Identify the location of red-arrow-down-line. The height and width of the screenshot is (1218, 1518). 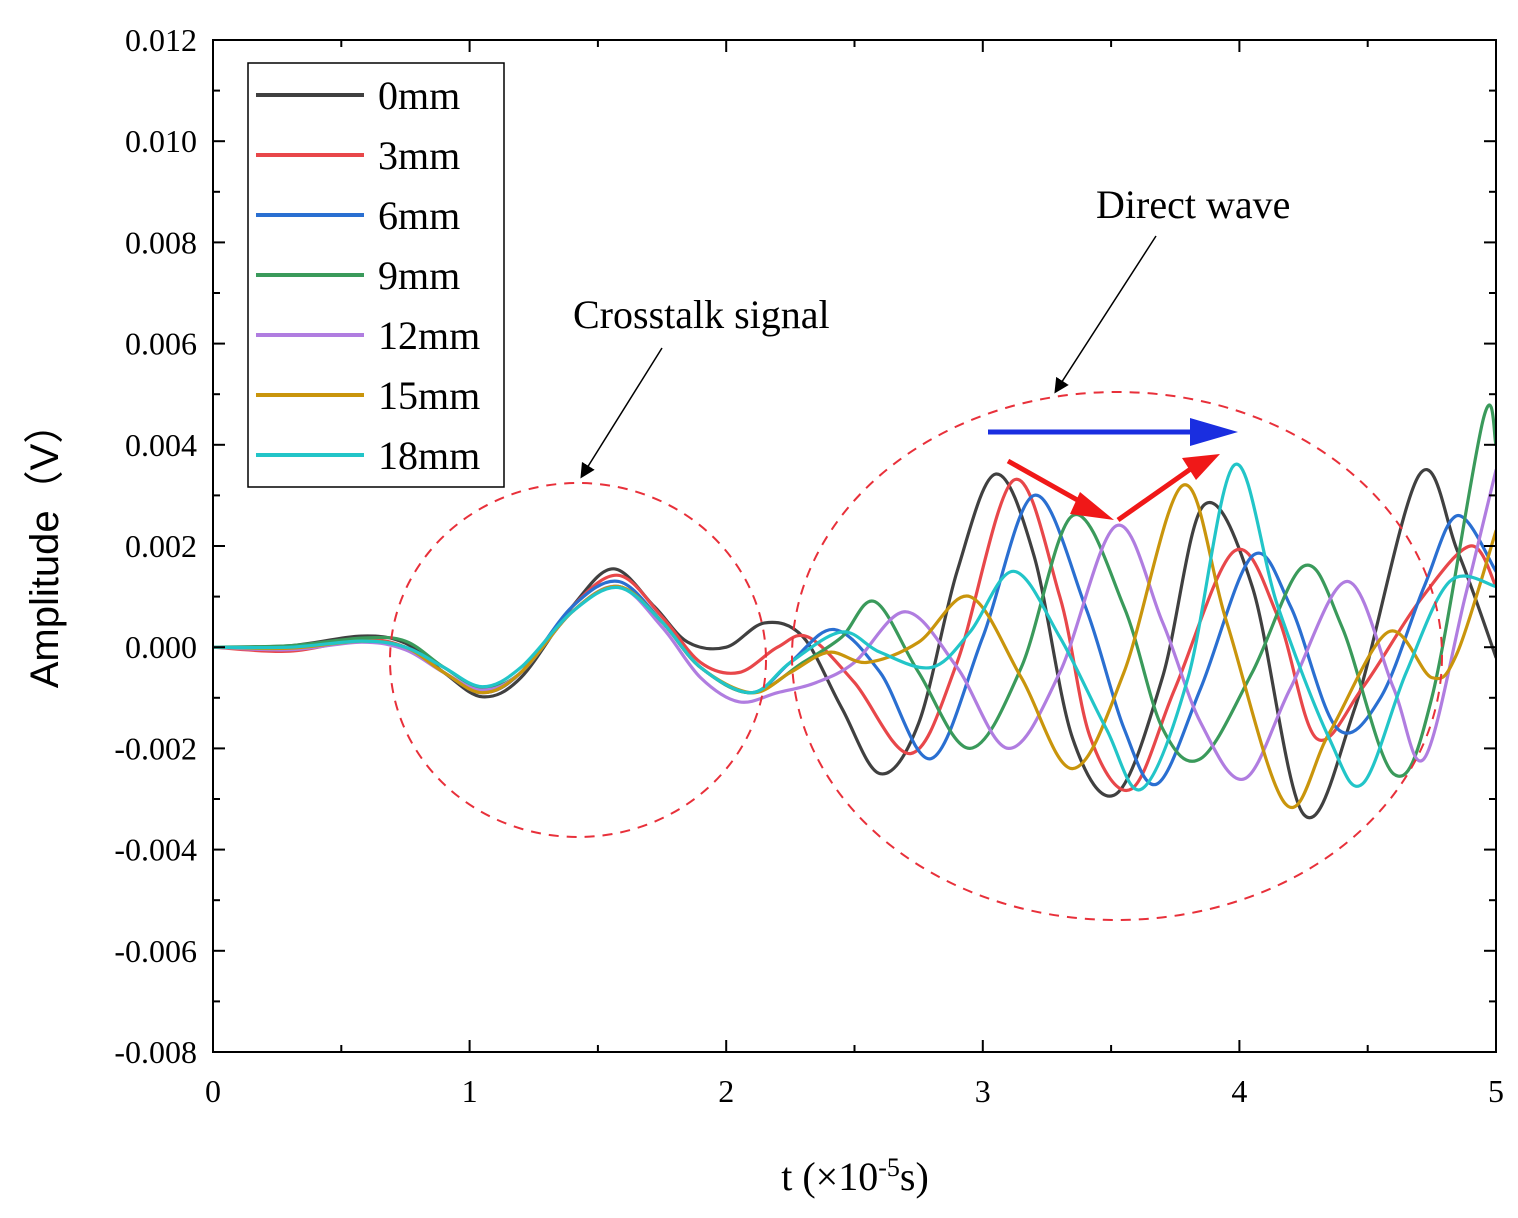
(1048, 483).